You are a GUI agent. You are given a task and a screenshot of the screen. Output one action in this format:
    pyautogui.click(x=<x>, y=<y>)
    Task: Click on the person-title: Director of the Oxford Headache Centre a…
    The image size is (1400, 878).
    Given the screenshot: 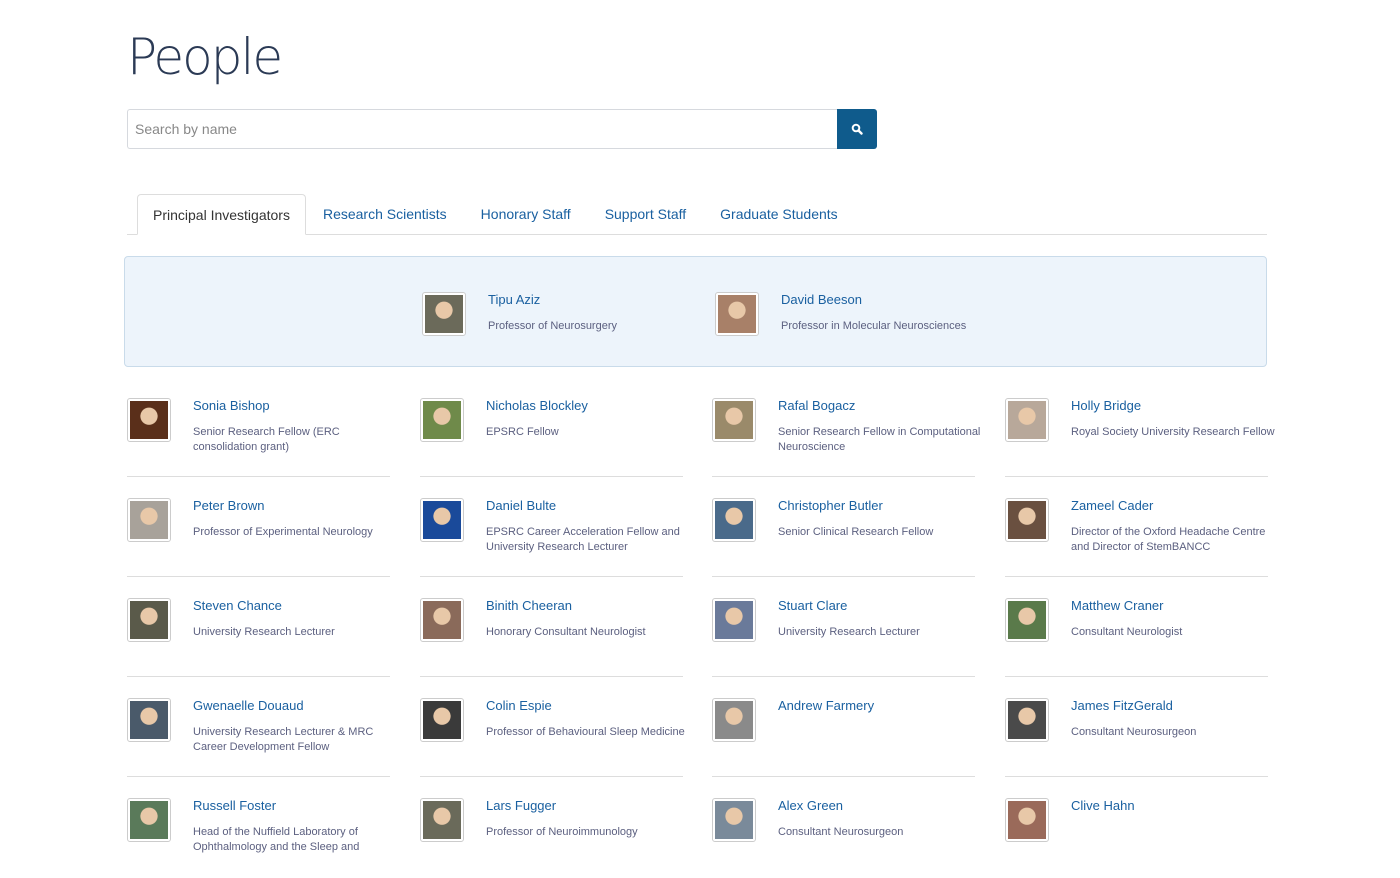 What is the action you would take?
    pyautogui.click(x=1168, y=539)
    